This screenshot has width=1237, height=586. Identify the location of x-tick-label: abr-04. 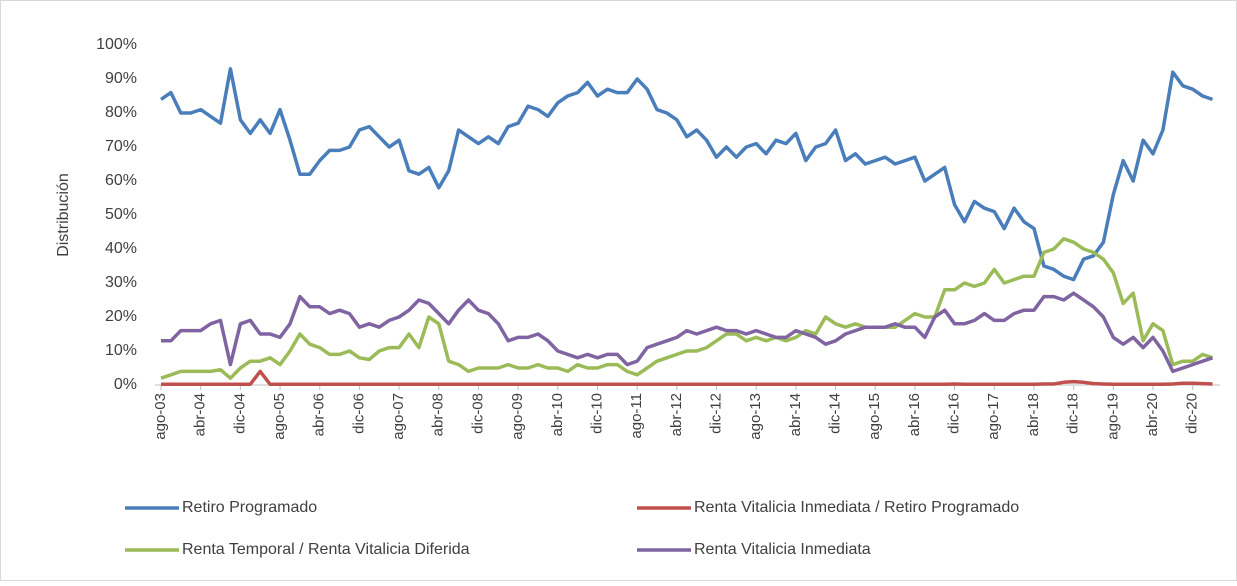
(200, 414).